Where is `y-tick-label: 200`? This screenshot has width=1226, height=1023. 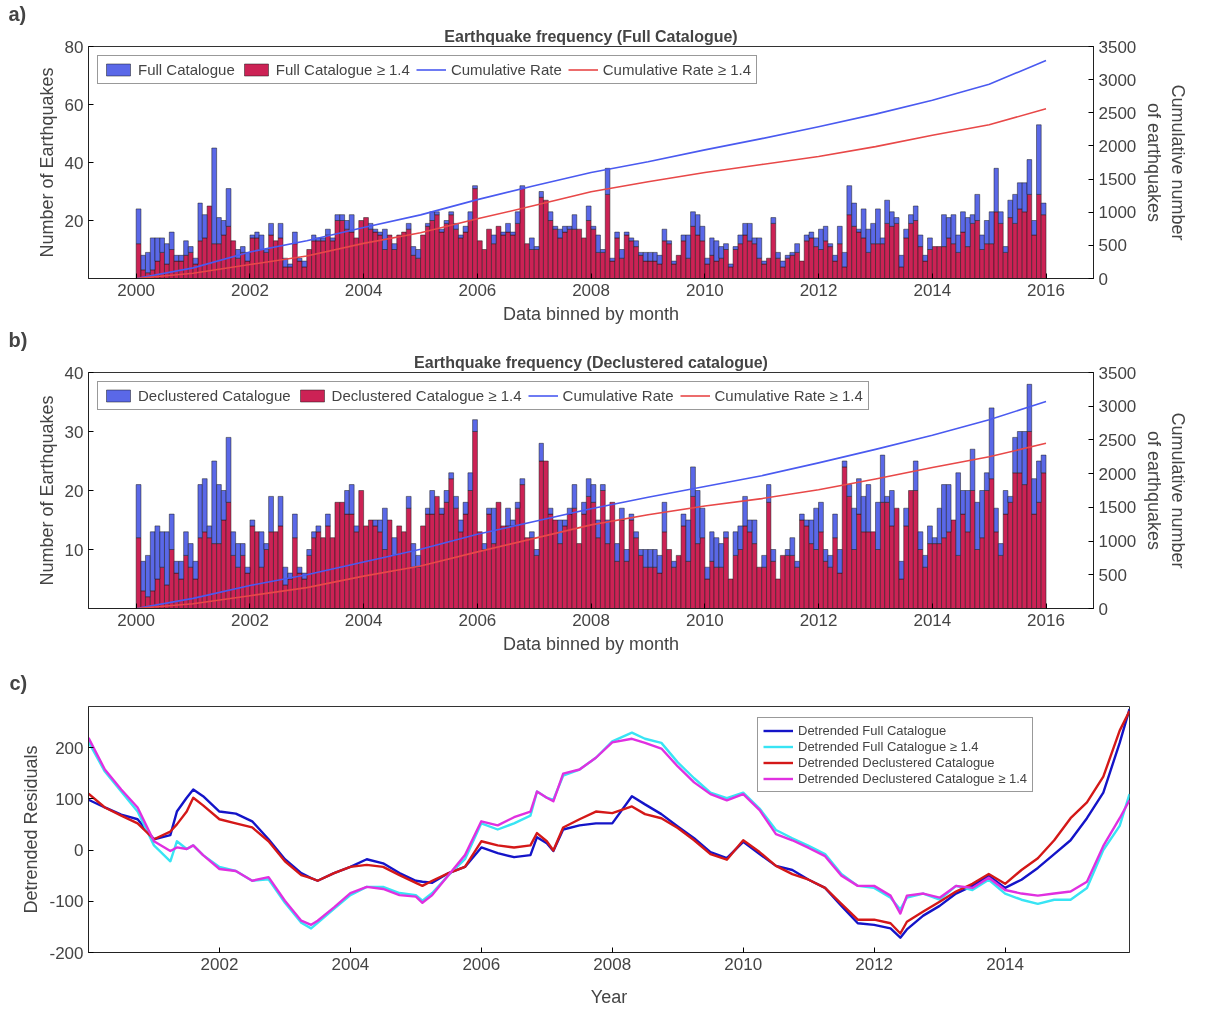 y-tick-label: 200 is located at coordinates (69, 748).